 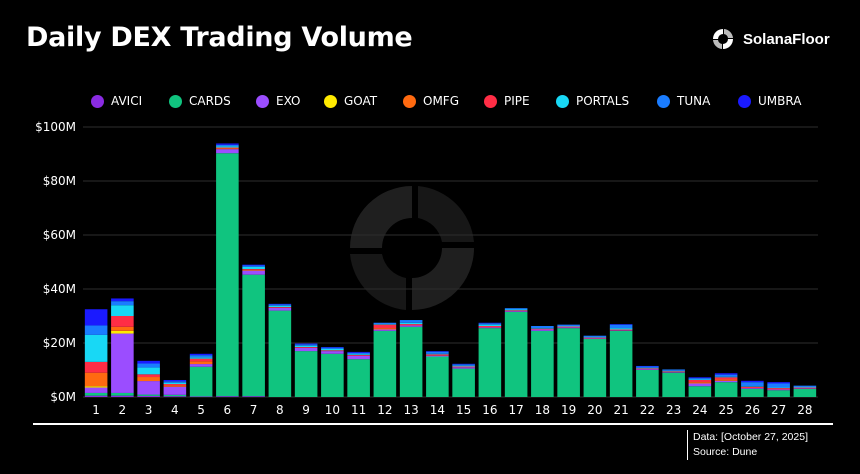 What do you see at coordinates (517, 101) in the screenshot?
I see `legend-label: PIPE` at bounding box center [517, 101].